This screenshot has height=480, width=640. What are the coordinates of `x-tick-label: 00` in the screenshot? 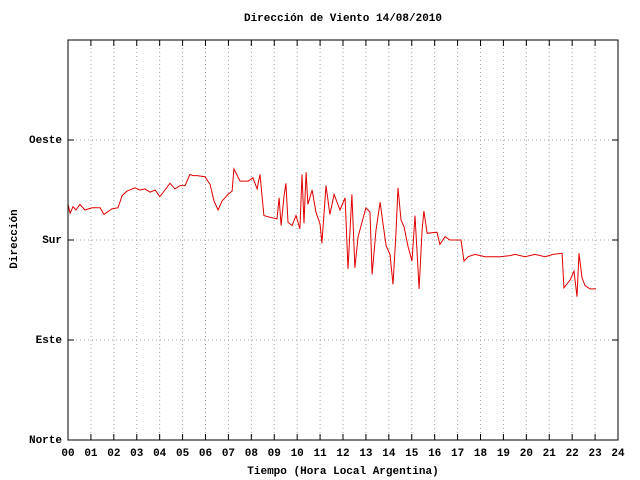 It's located at (67, 454).